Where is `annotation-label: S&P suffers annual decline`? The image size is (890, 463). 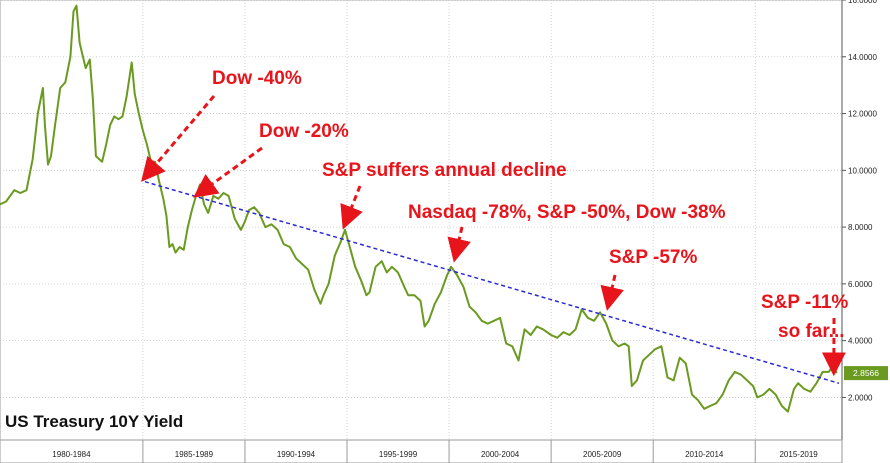
annotation-label: S&P suffers annual decline is located at coordinates (444, 170).